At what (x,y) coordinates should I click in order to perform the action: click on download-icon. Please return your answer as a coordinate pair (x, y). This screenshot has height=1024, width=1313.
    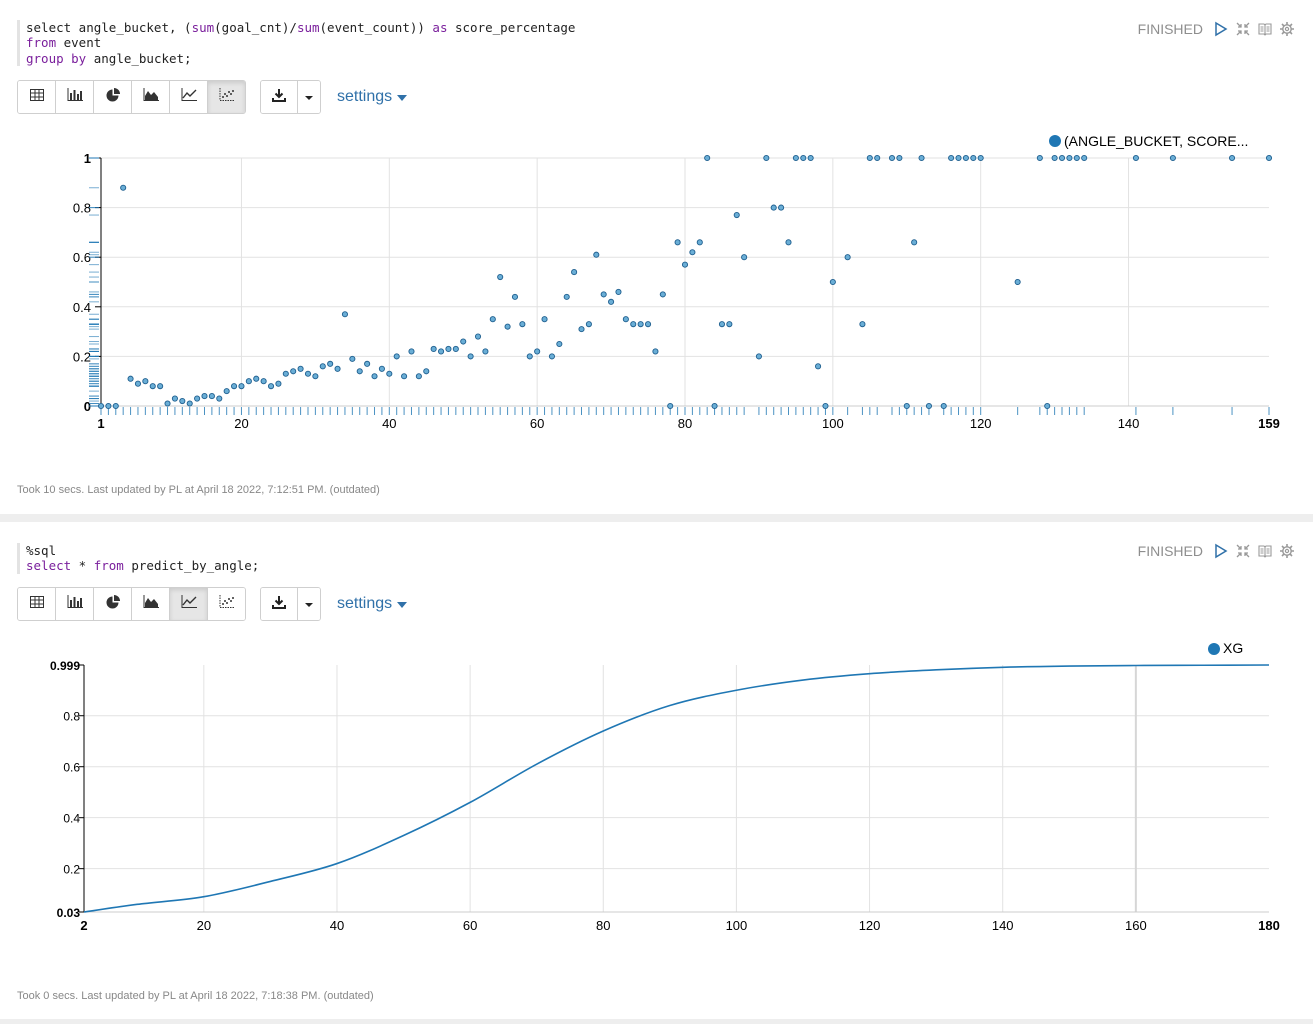
    Looking at the image, I should click on (279, 604).